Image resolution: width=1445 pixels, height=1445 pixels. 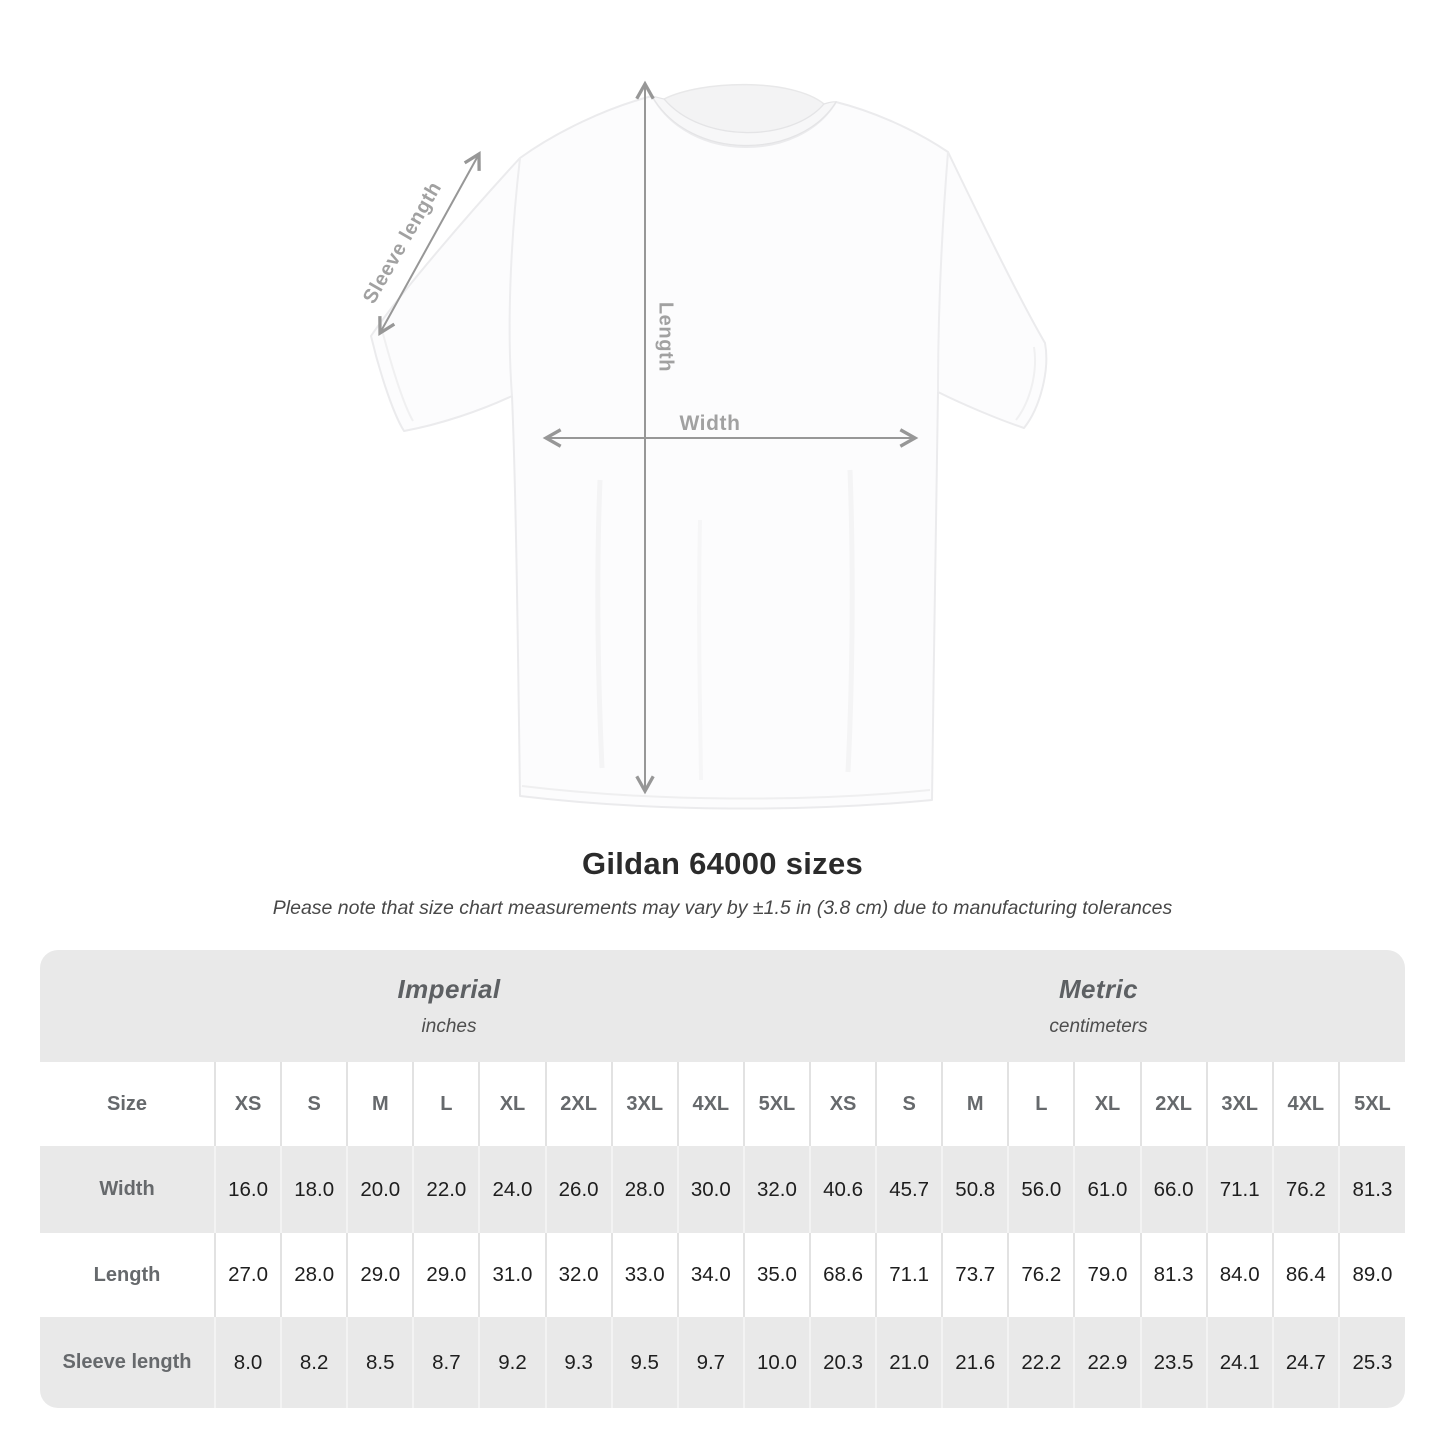 I want to click on value-cell: 21.6, so click(x=975, y=1362).